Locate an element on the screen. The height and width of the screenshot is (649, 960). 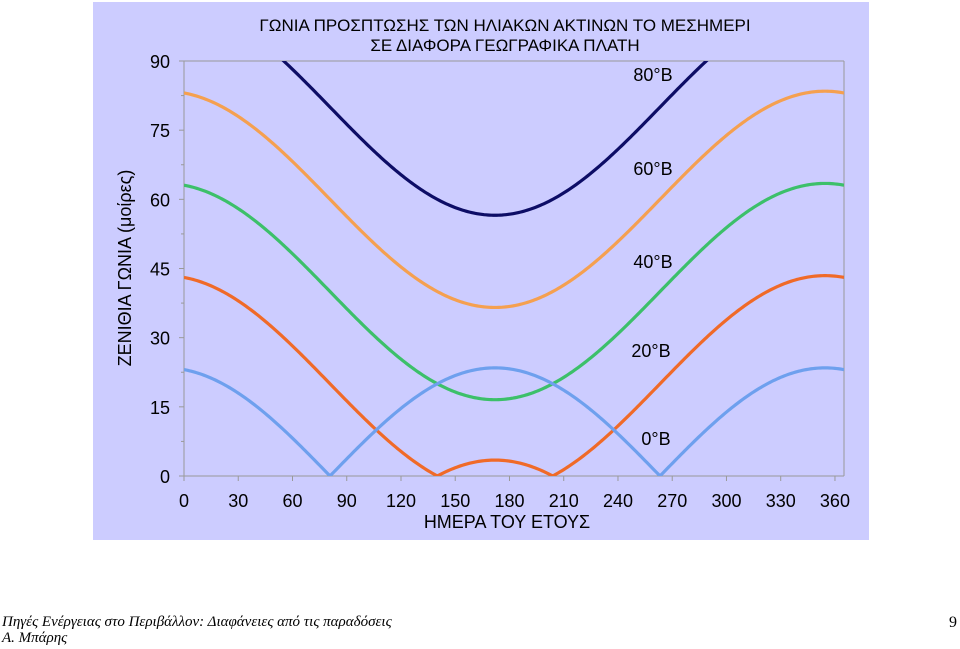
x-tick-label: 270 is located at coordinates (672, 501).